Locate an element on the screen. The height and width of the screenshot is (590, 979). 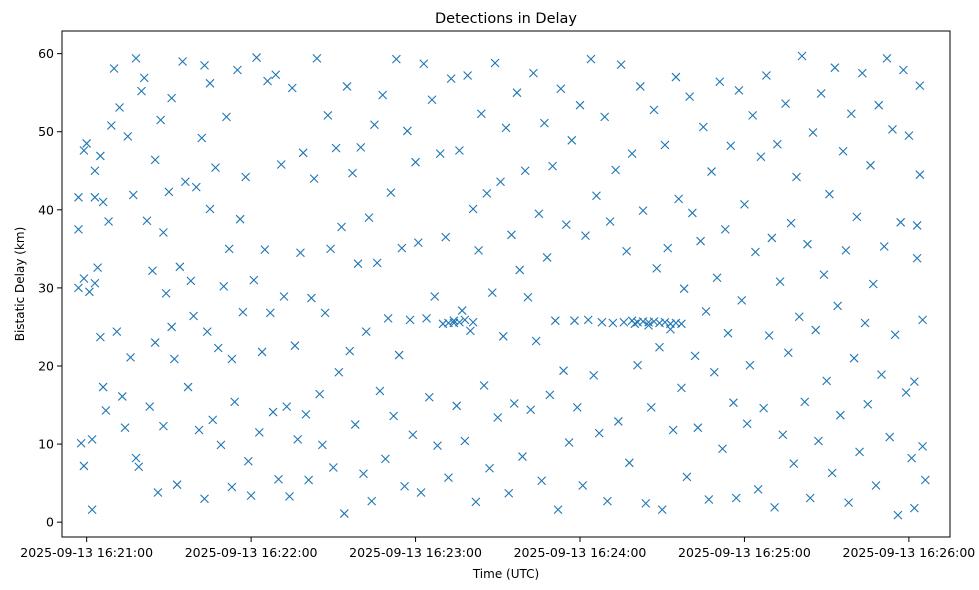
x-tick-label: 2025-09-13 16:26:00 is located at coordinates (909, 552).